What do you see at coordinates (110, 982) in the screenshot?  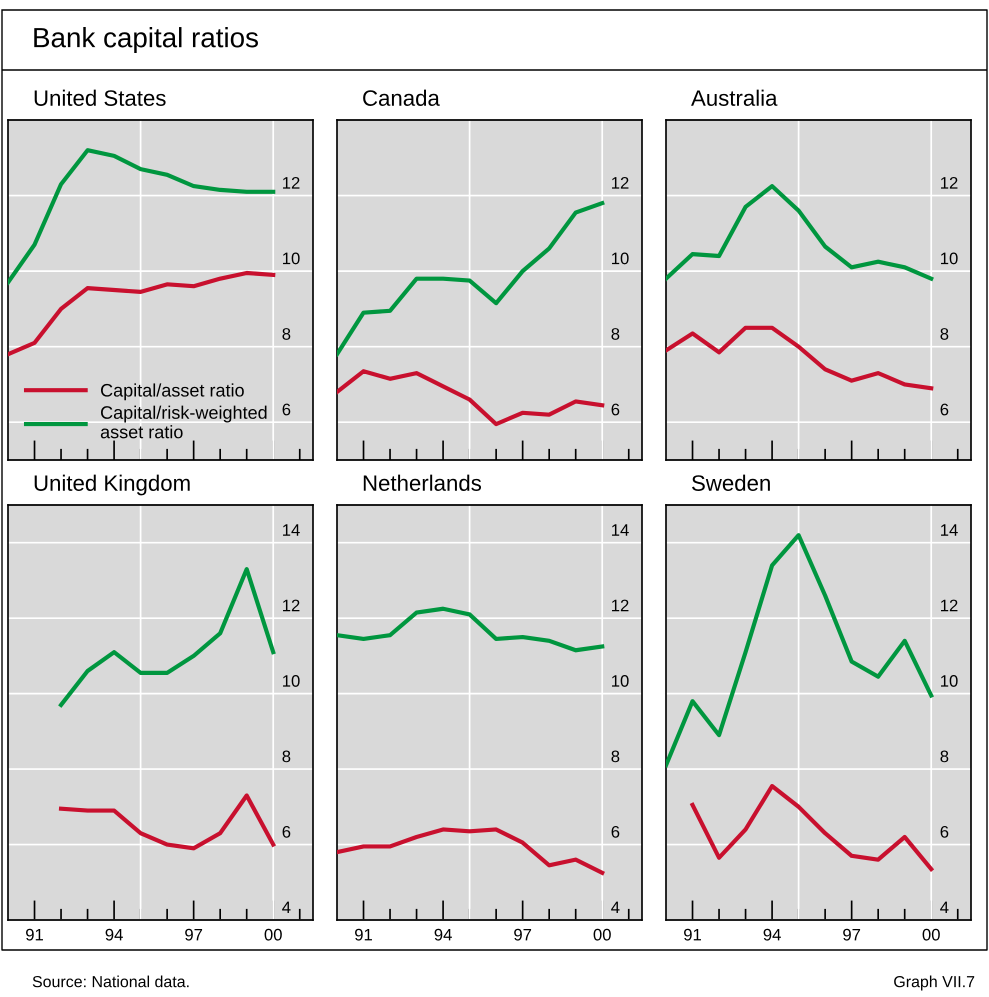 I see `source-note: Source: National data.` at bounding box center [110, 982].